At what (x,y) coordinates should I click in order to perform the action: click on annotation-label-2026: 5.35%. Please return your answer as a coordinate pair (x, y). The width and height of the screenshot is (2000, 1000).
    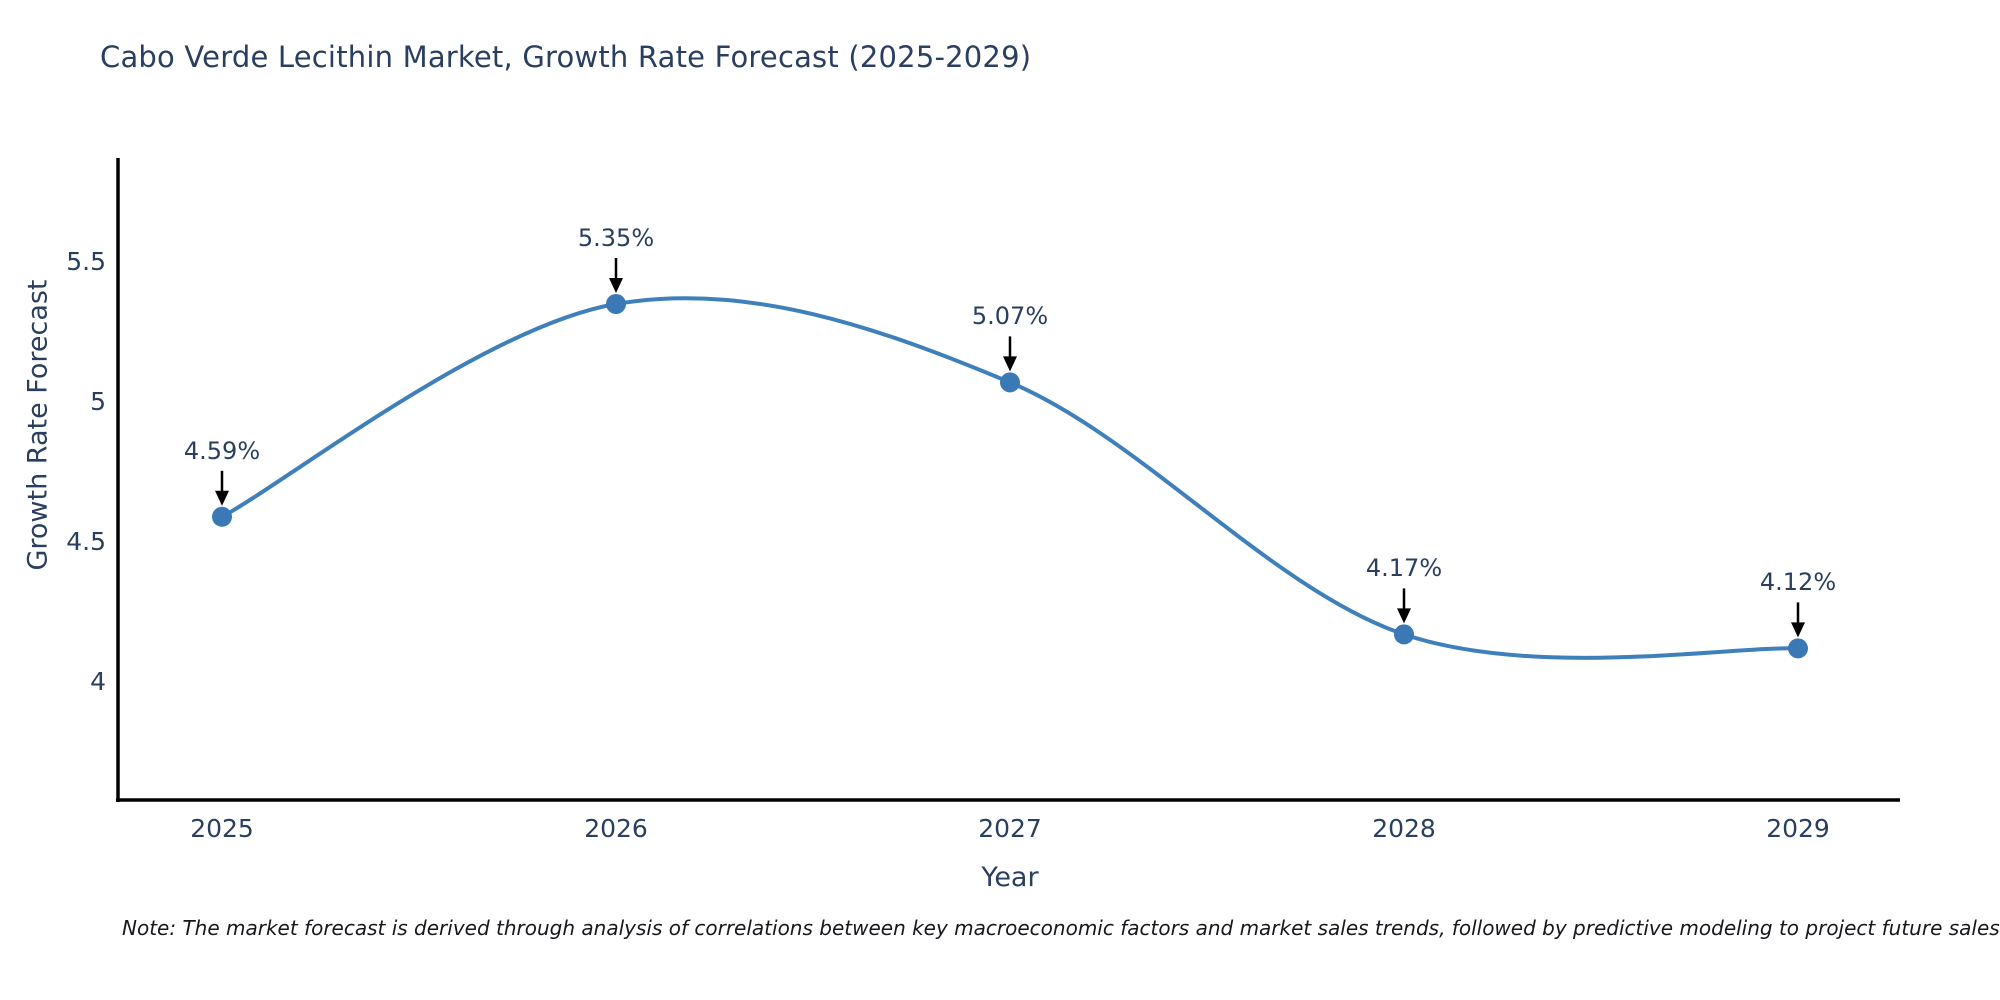
    Looking at the image, I should click on (616, 238).